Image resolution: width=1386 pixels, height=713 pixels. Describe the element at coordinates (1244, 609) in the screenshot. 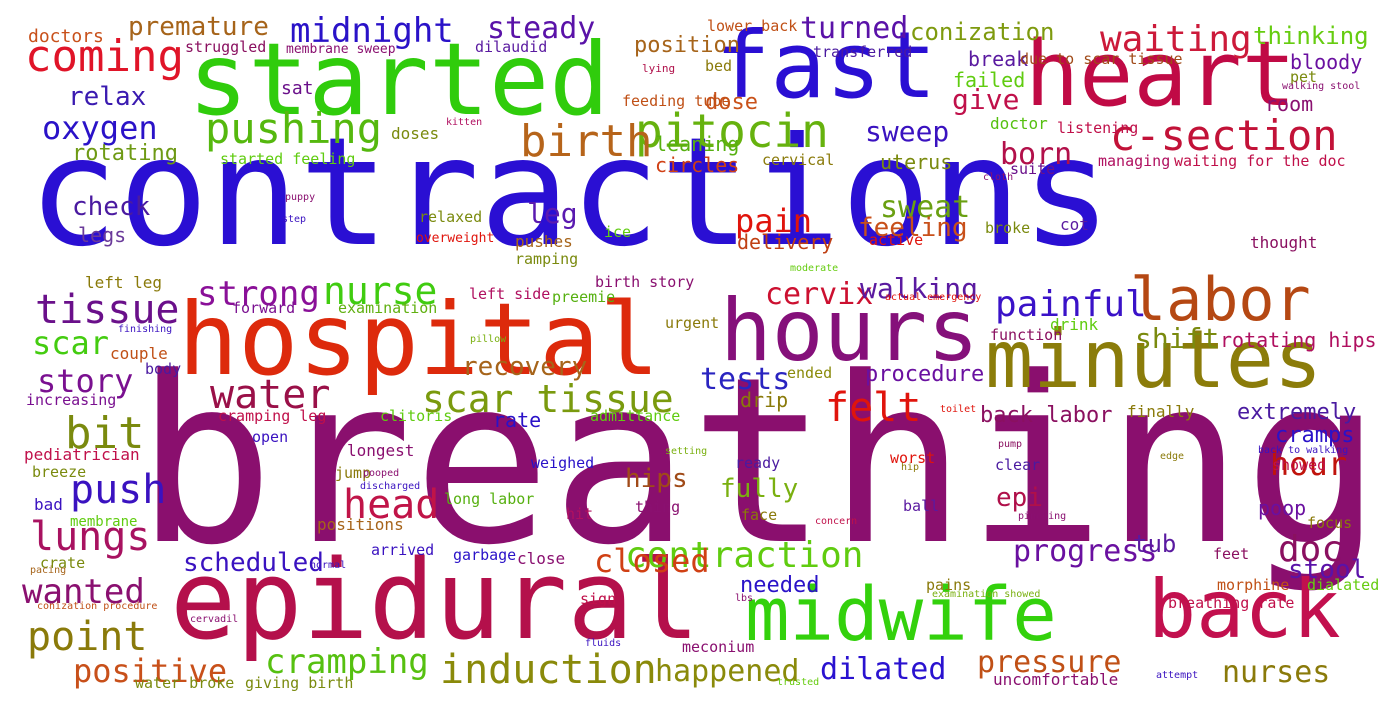

I see `word-back: back` at that location.